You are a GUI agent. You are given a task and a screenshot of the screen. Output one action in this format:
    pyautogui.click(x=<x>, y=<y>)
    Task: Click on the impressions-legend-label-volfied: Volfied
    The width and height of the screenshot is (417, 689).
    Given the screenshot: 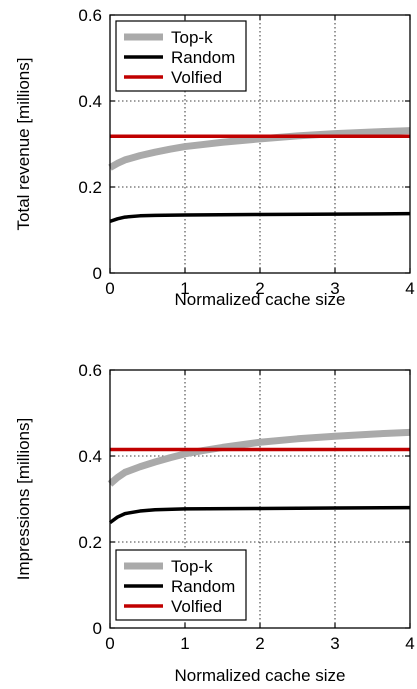 What is the action you would take?
    pyautogui.click(x=196, y=606)
    